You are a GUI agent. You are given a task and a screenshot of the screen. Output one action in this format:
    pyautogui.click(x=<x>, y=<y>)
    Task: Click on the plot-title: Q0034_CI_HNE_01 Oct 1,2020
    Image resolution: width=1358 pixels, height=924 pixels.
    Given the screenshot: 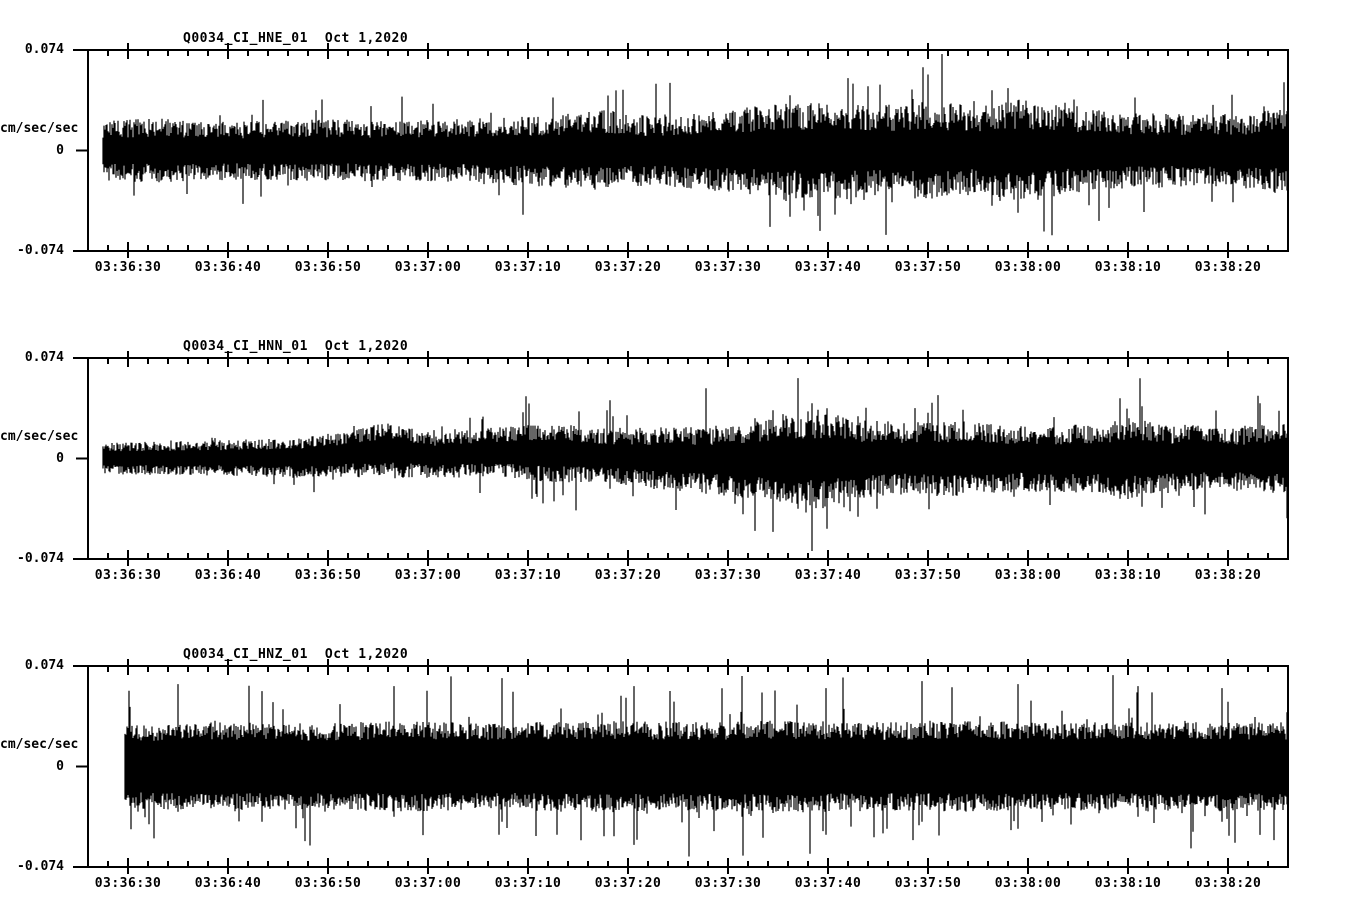 What is the action you would take?
    pyautogui.click(x=295, y=38)
    